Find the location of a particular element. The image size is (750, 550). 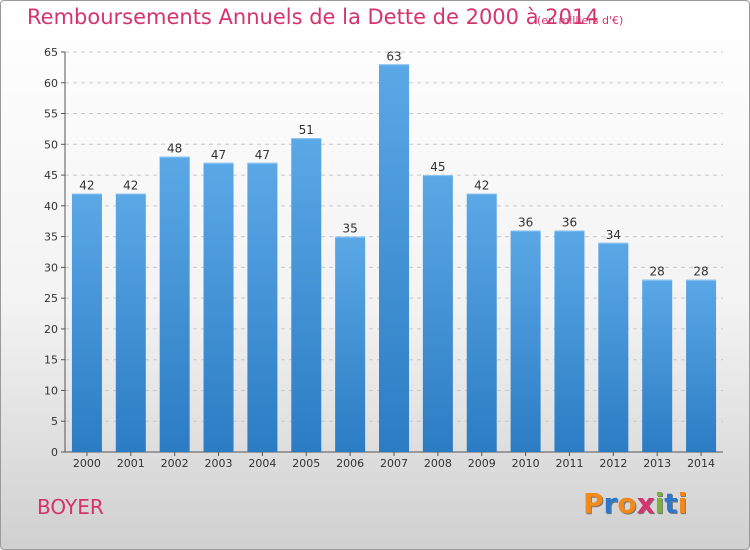

y-tick-label: 10 is located at coordinates (51, 390).